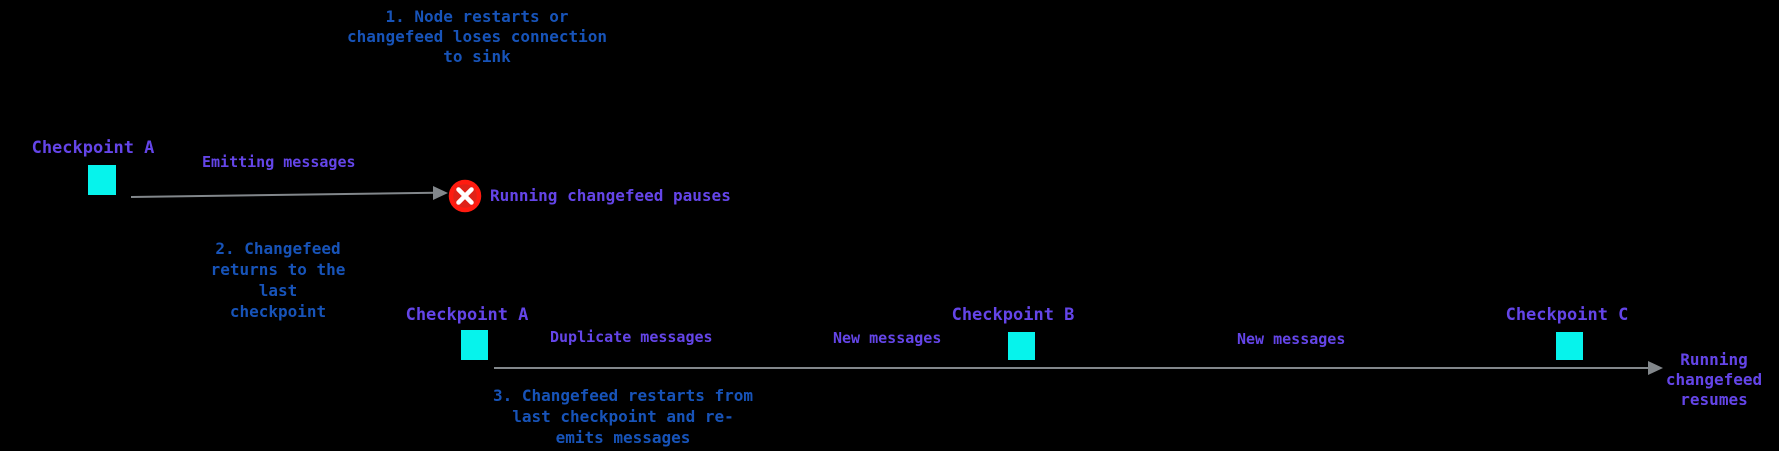 The width and height of the screenshot is (1779, 451). I want to click on running-changefeed-resumes-label: Running changefeed resumes, so click(1704, 380).